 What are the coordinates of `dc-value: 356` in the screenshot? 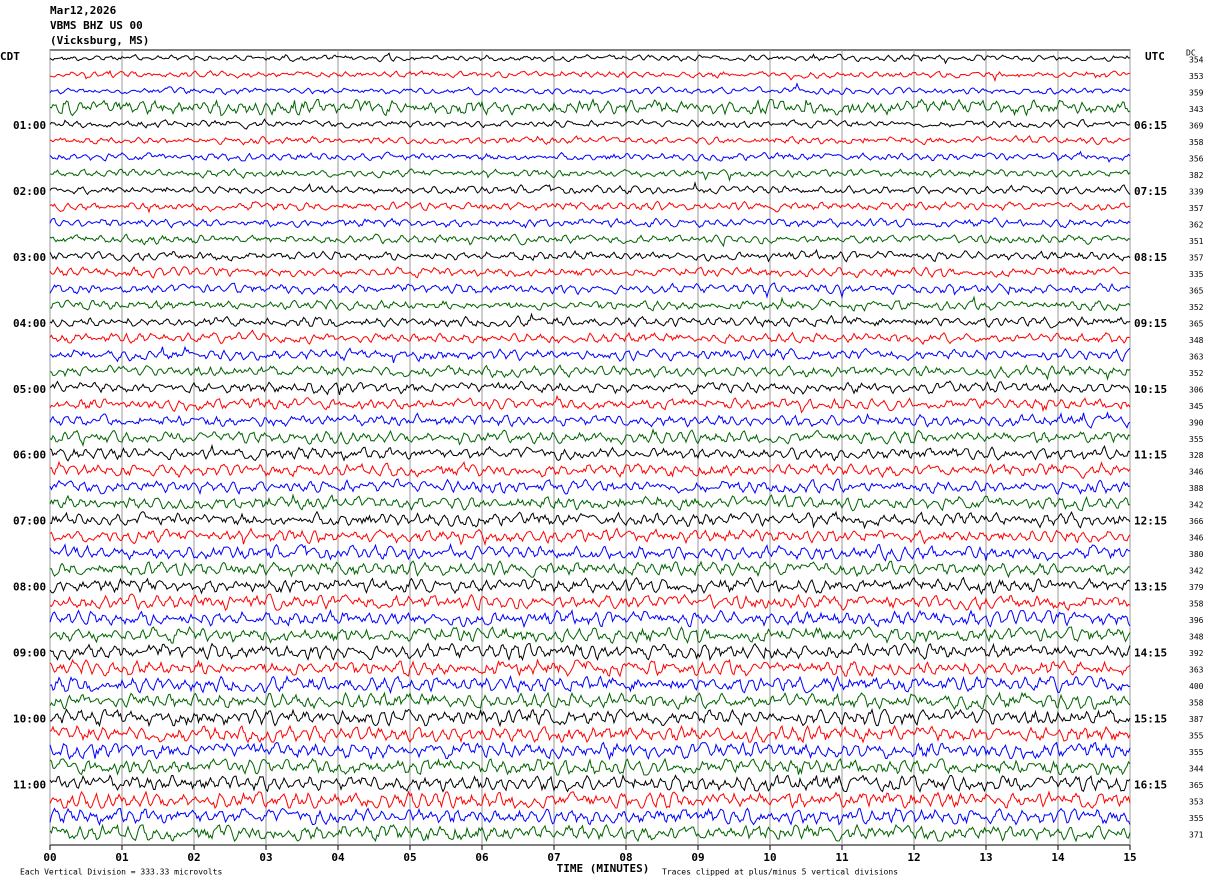 It's located at (1196, 158).